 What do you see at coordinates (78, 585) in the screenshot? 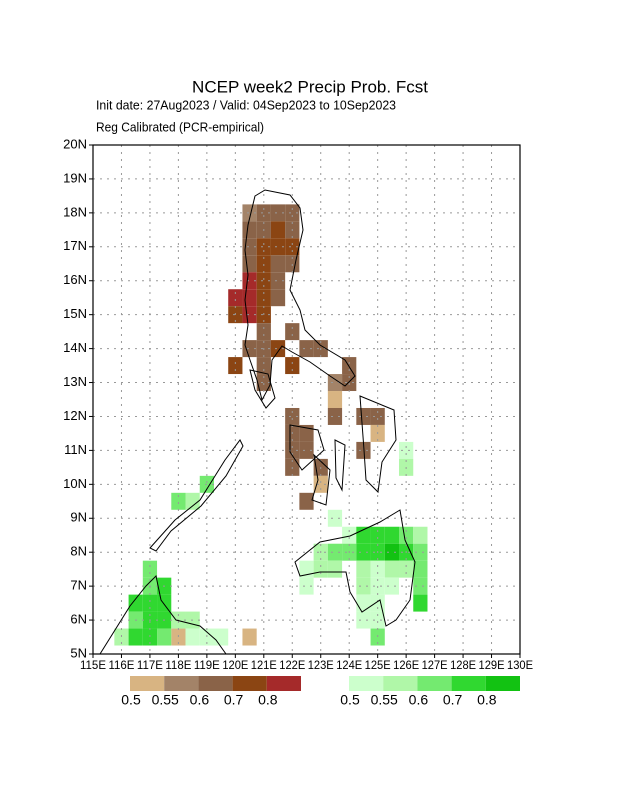
I see `y-tick-label: 7N` at bounding box center [78, 585].